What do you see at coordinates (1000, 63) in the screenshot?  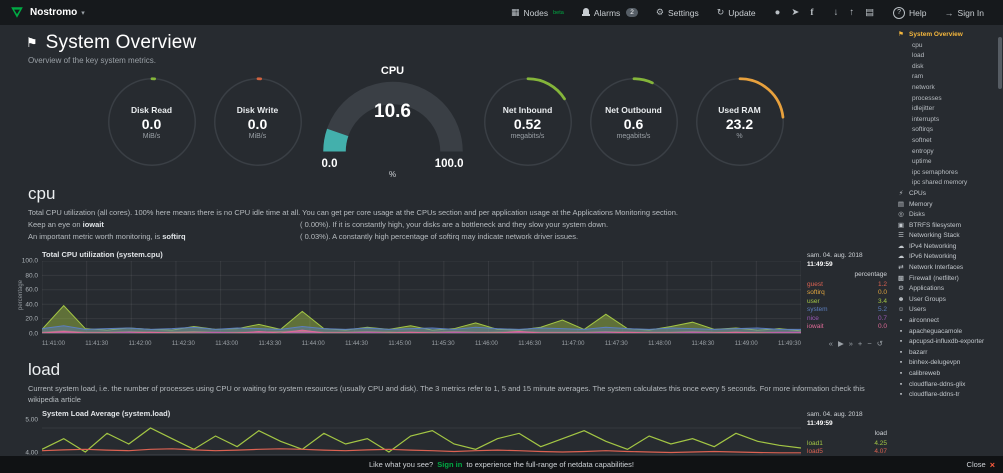 I see `scrollbar` at bounding box center [1000, 63].